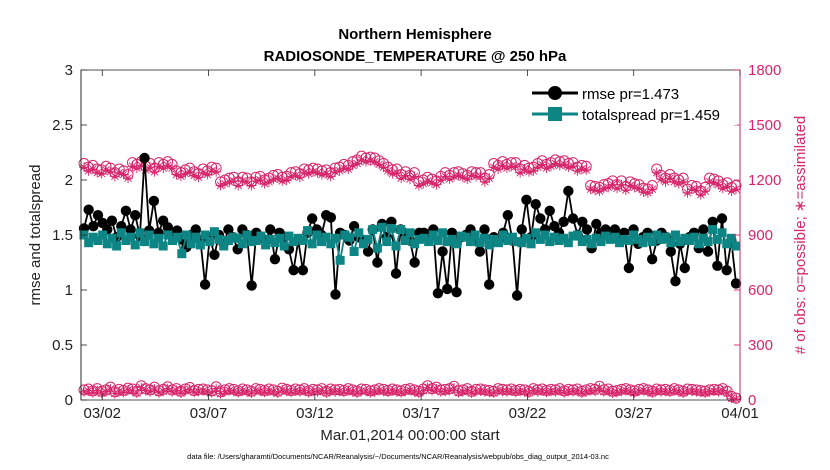  What do you see at coordinates (740, 413) in the screenshot?
I see `x-tick-label: 04/01` at bounding box center [740, 413].